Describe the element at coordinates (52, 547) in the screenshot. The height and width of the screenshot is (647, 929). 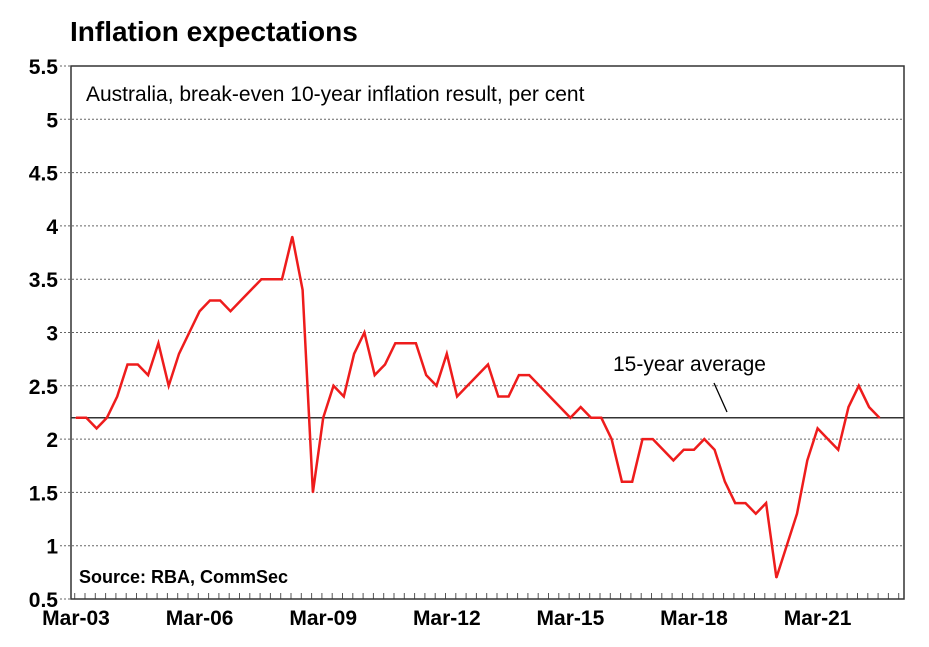
I see `y-tick-label: 1` at that location.